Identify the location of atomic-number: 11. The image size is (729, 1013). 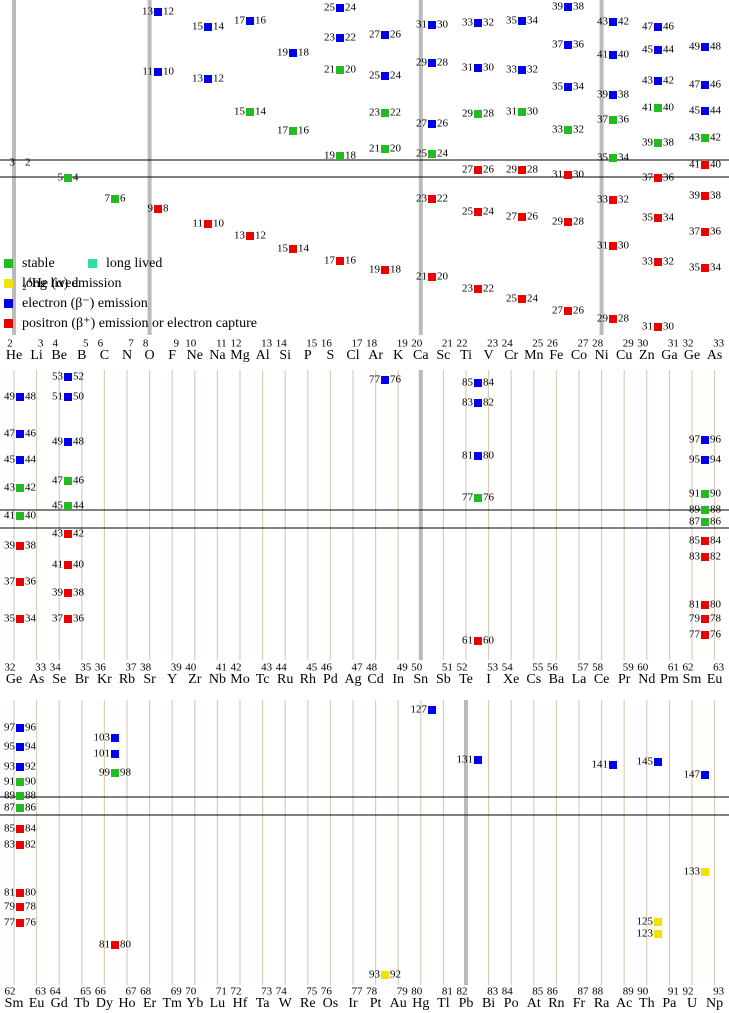
(221, 344).